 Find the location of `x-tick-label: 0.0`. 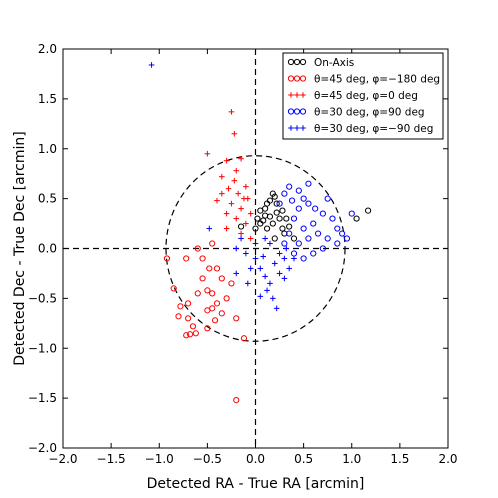

x-tick-label: 0.0 is located at coordinates (255, 459).